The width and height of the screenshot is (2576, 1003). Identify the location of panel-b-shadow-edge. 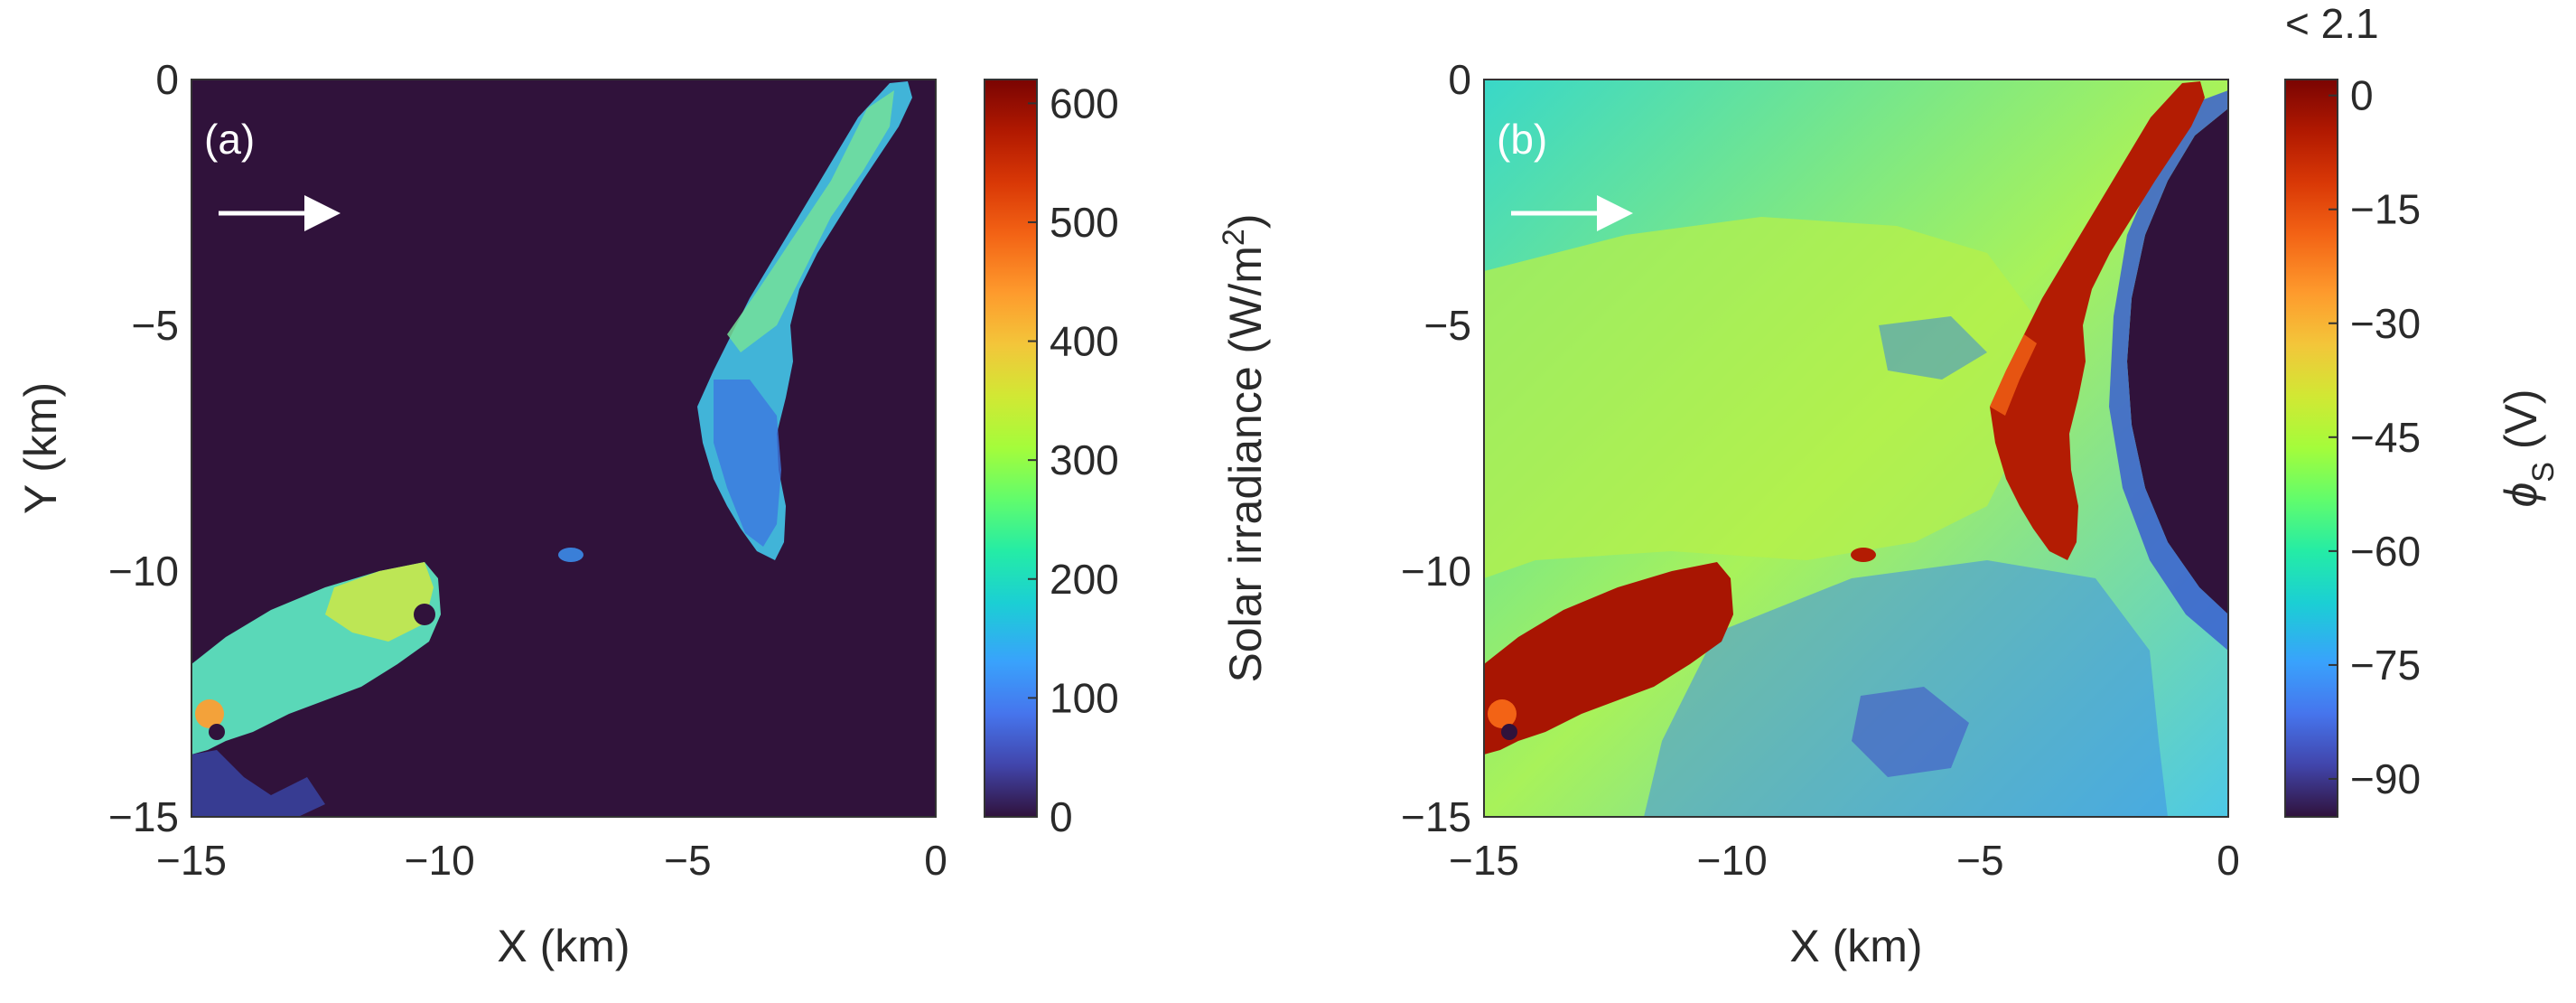
(2168, 370).